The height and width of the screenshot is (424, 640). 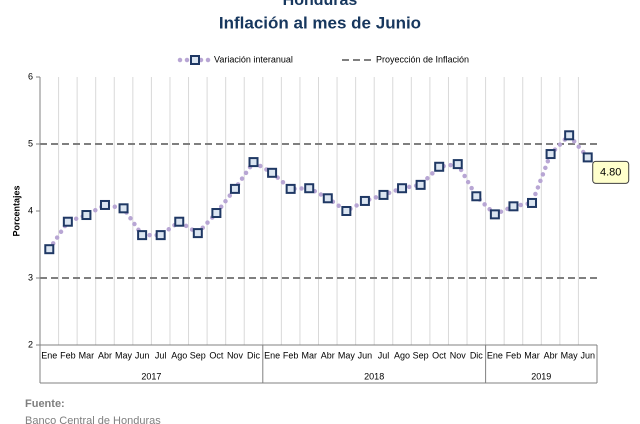 What do you see at coordinates (541, 376) in the screenshot?
I see `x-group-label: 2019` at bounding box center [541, 376].